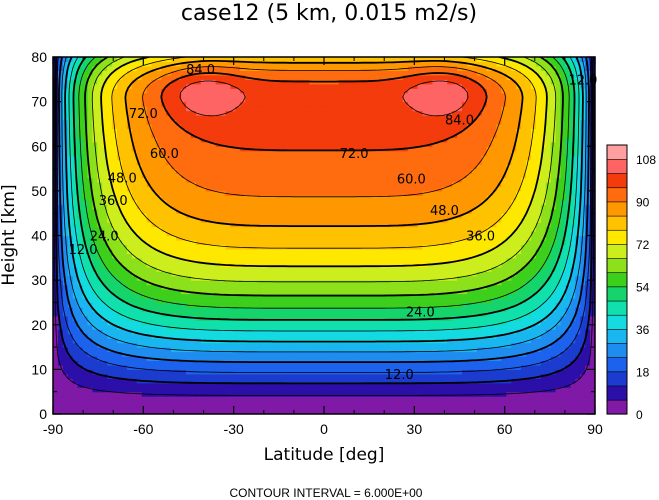 This screenshot has height=500, width=659. What do you see at coordinates (639, 415) in the screenshot?
I see `colorbar-tick-label: 0` at bounding box center [639, 415].